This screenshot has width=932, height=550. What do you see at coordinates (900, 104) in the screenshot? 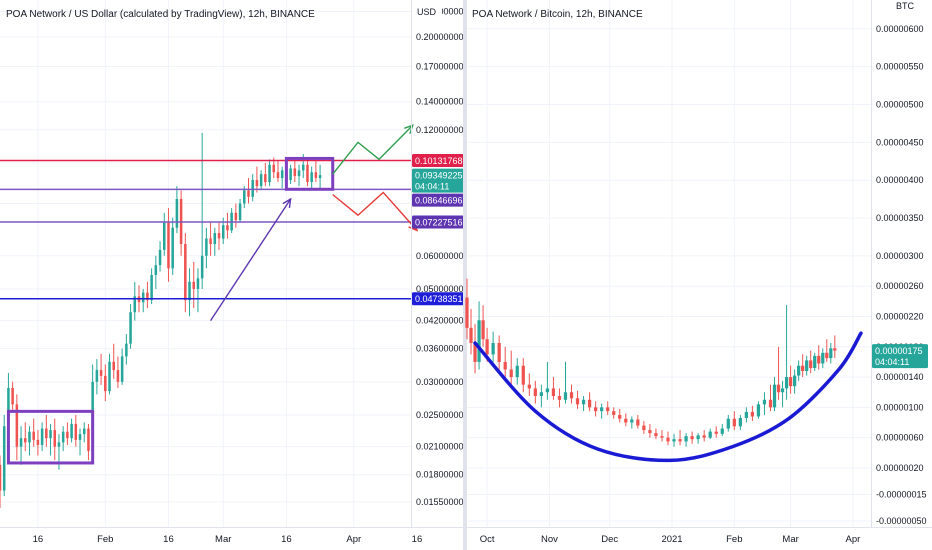
I see `r-y-tick-2: 0.00000500` at bounding box center [900, 104].